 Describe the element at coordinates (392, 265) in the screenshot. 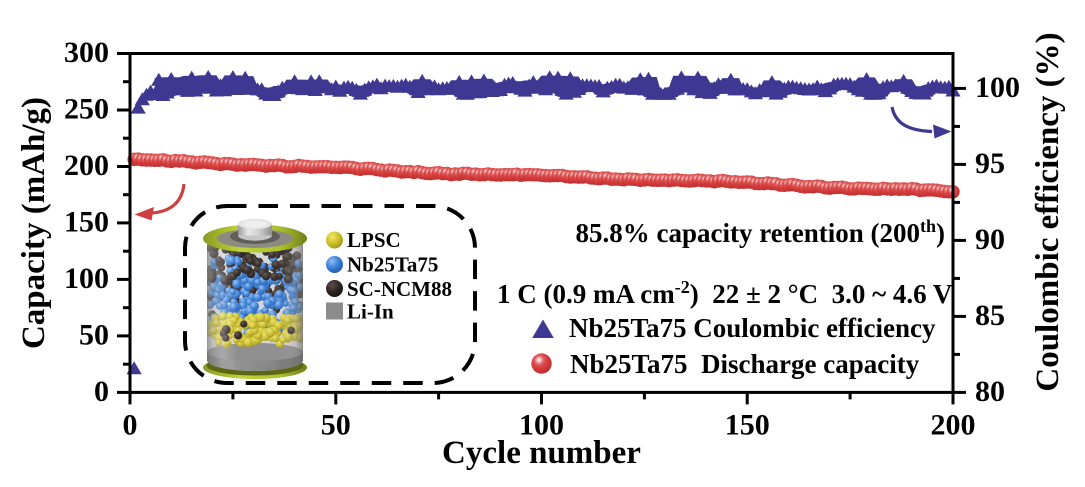

I see `svg-text: Nb25Ta75` at that location.